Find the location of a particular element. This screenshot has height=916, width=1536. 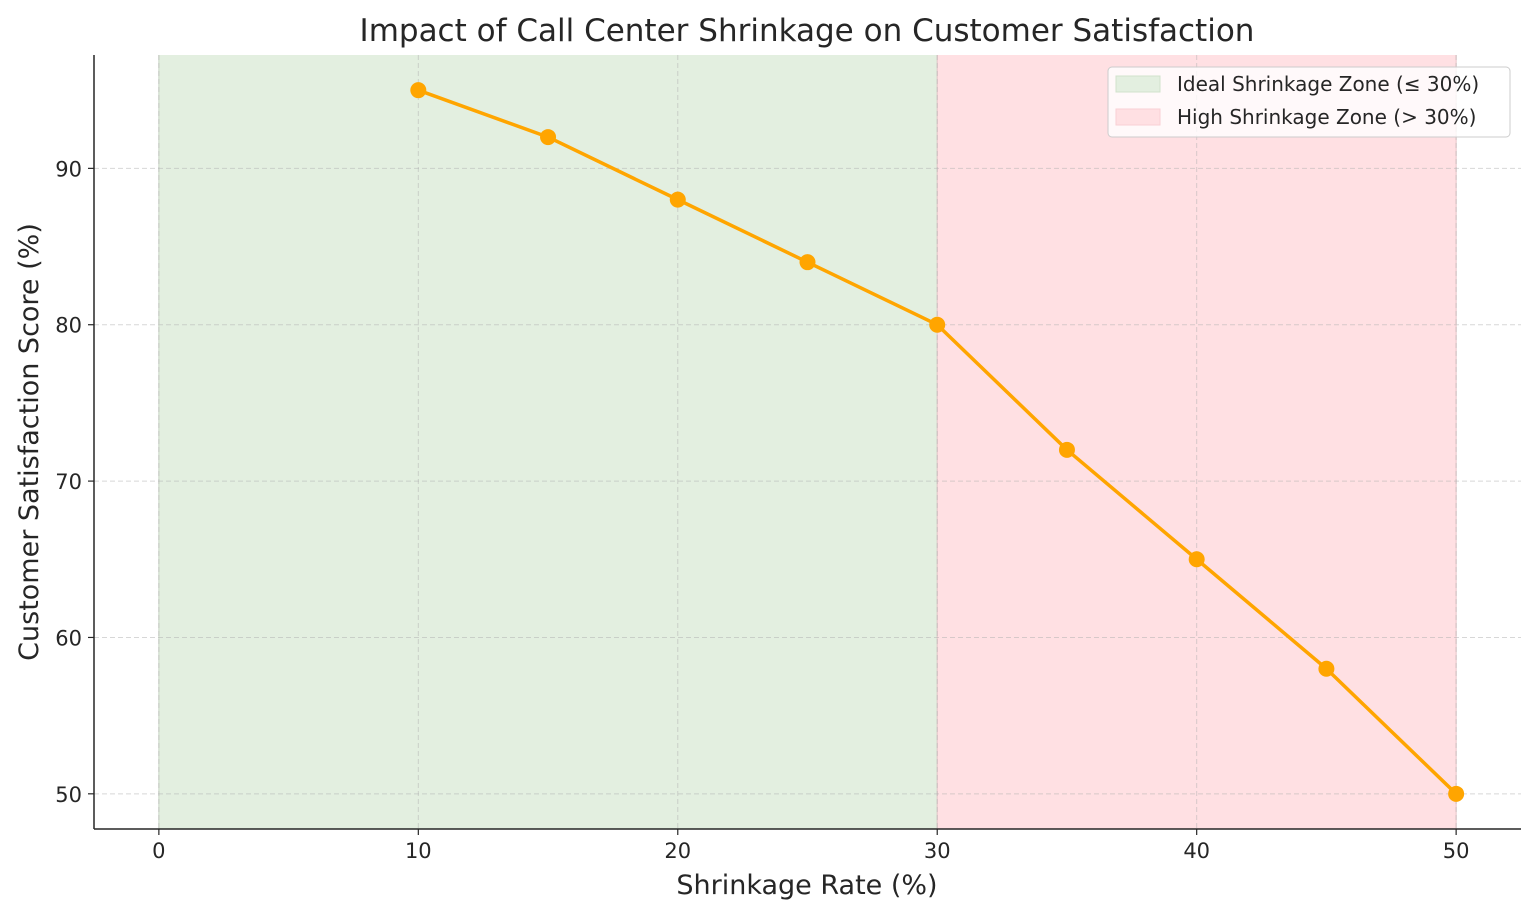

legend-label-ideal: Ideal Shrinkage Zone (≤ 30%) is located at coordinates (1328, 84).